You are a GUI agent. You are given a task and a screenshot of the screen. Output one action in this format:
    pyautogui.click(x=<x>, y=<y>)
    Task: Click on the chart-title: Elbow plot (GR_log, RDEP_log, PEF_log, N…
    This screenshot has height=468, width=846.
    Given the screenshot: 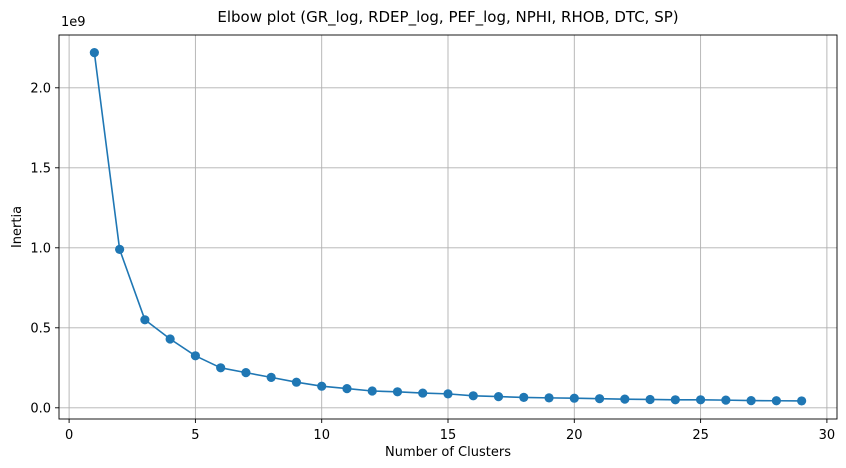 What is the action you would take?
    pyautogui.click(x=447, y=17)
    